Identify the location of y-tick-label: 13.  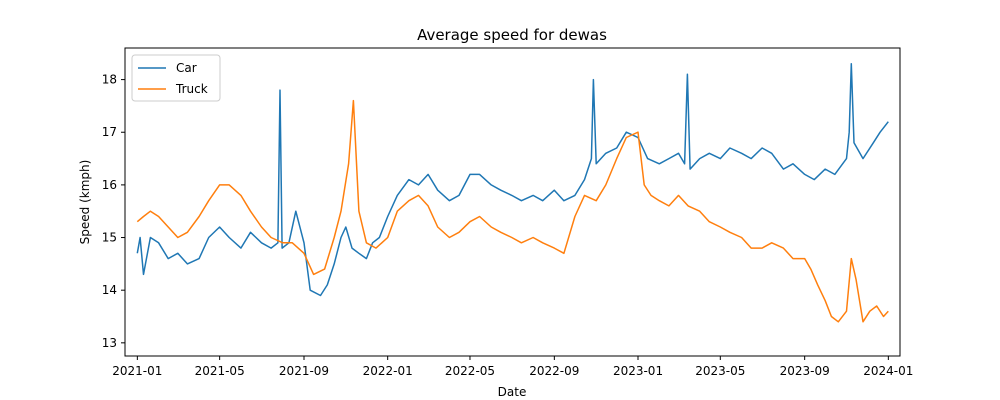
(109, 343).